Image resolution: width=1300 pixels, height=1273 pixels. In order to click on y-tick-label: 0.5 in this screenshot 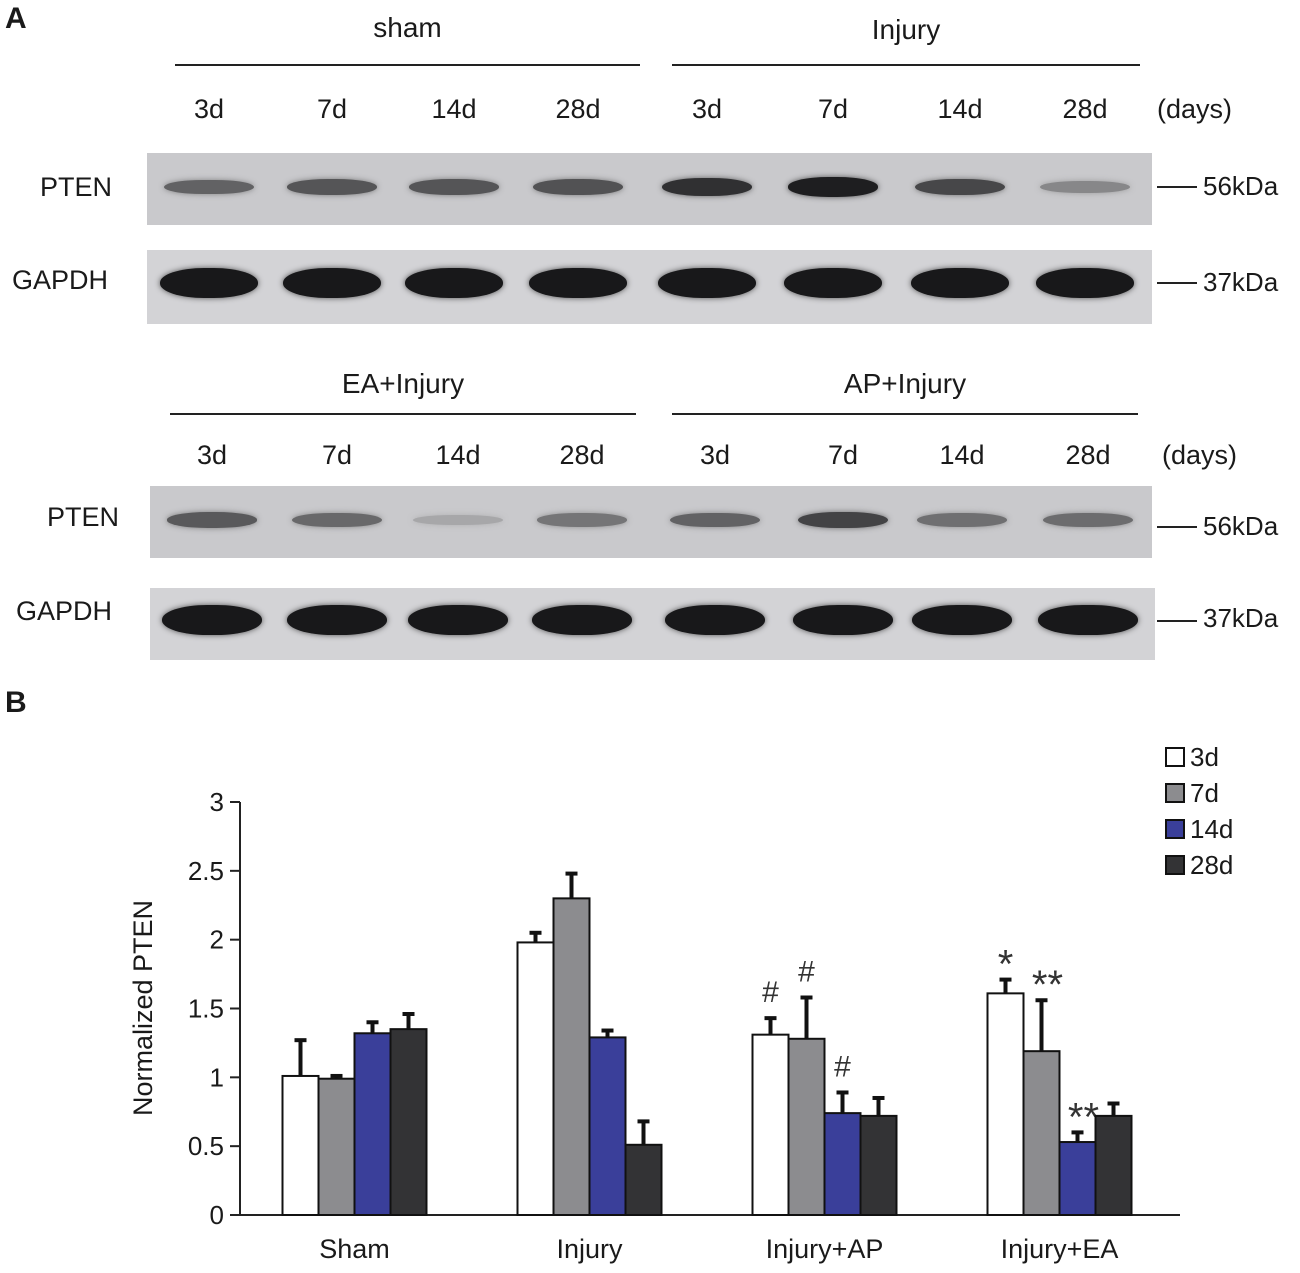, I will do `click(206, 1146)`.